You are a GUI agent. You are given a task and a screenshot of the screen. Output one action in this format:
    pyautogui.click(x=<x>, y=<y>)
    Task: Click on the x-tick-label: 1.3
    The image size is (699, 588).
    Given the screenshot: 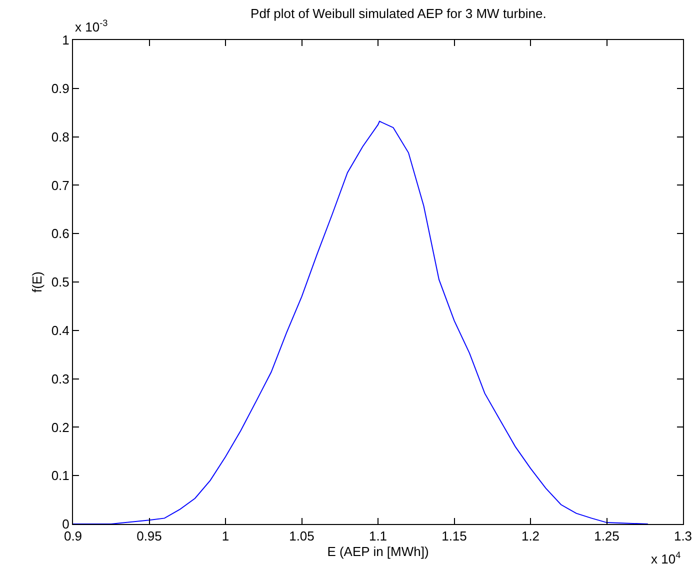 What is the action you would take?
    pyautogui.click(x=683, y=536)
    